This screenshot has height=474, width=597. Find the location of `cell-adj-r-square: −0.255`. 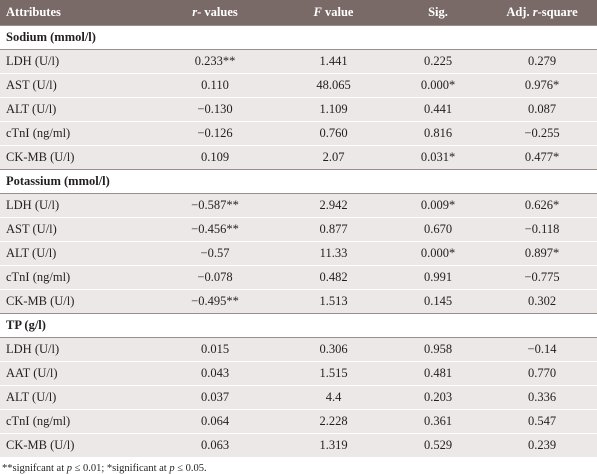

cell-adj-r-square: −0.255 is located at coordinates (542, 133).